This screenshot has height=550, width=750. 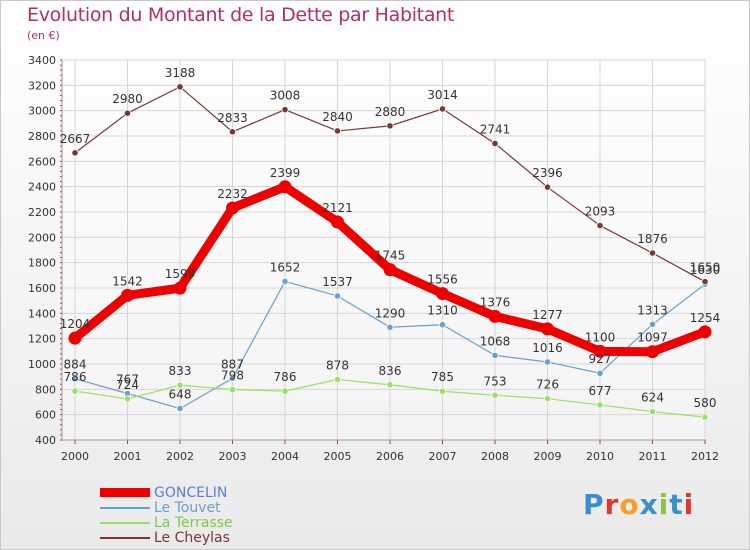 What do you see at coordinates (180, 456) in the screenshot?
I see `x-tick-label: 2002` at bounding box center [180, 456].